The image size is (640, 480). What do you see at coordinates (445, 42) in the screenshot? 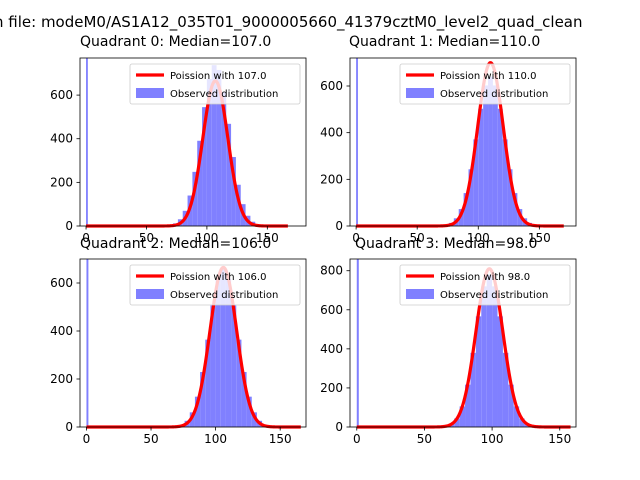
I see `panel-1-title: Quadrant 1: Median=110.0` at bounding box center [445, 42].